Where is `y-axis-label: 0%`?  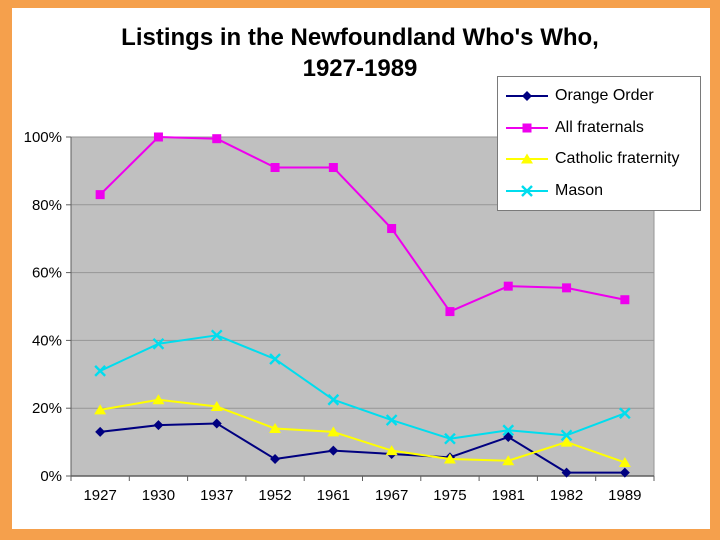 y-axis-label: 0% is located at coordinates (51, 476).